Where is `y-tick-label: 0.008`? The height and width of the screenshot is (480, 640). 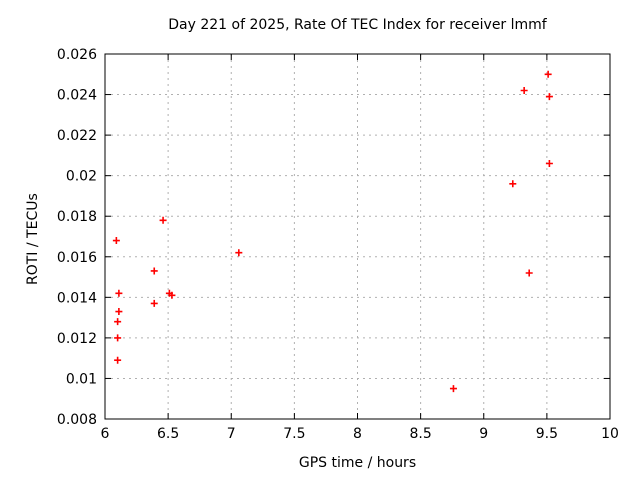
y-tick-label: 0.008 is located at coordinates (77, 420).